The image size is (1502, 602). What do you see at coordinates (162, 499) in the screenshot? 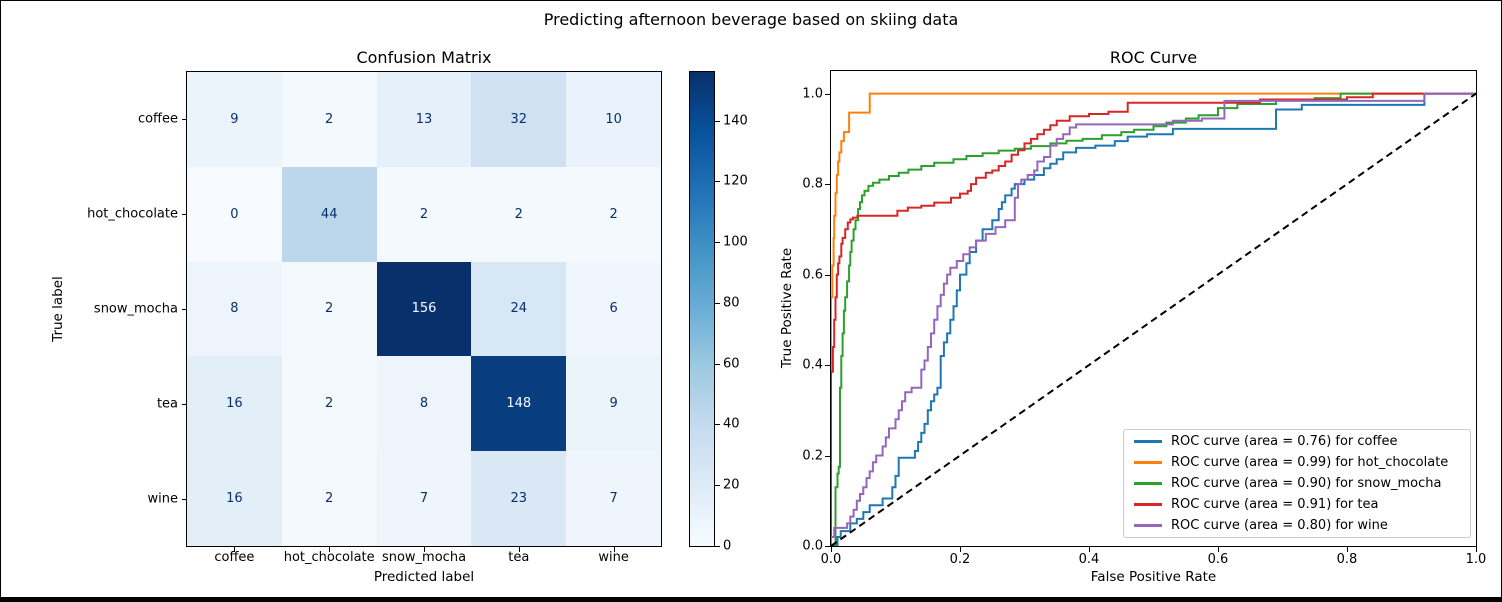
I see `cm-y-tick-label: wine` at bounding box center [162, 499].